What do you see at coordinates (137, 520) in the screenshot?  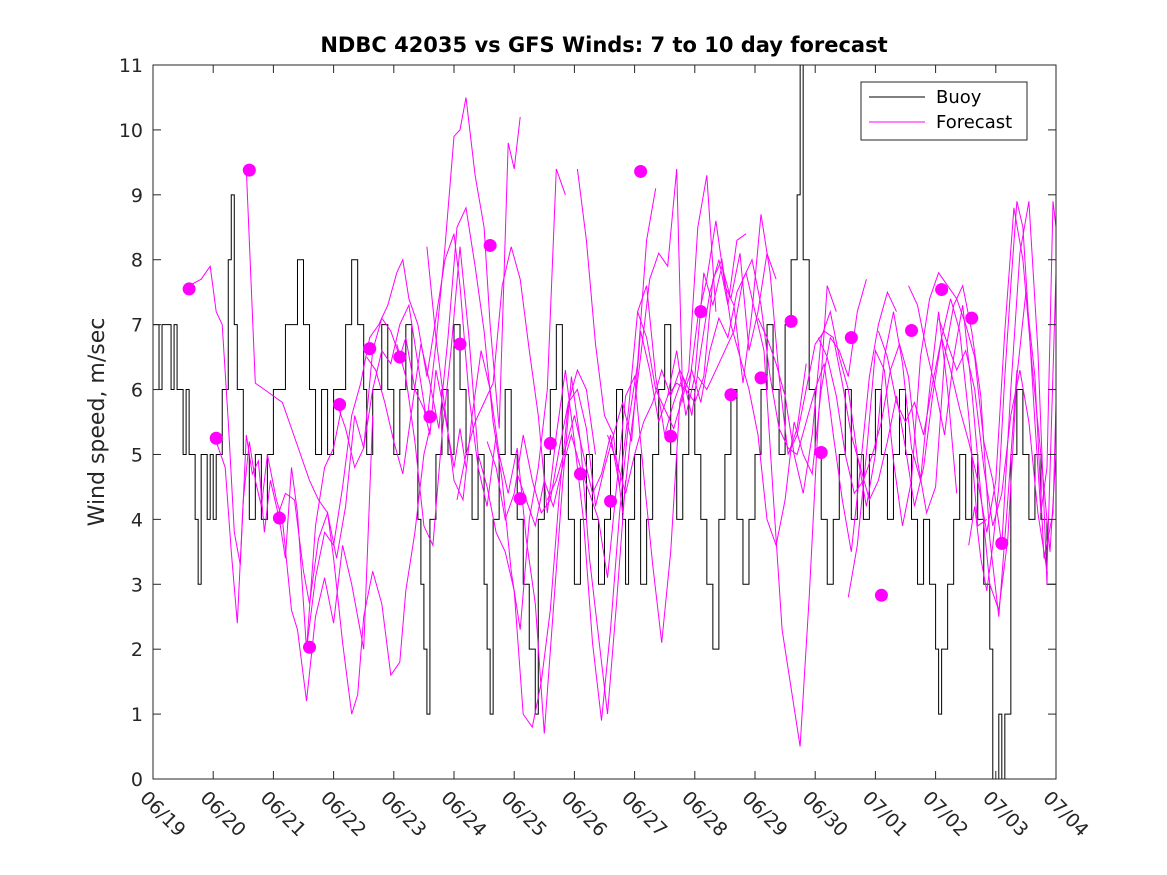 I see `y-tick-label: 4` at bounding box center [137, 520].